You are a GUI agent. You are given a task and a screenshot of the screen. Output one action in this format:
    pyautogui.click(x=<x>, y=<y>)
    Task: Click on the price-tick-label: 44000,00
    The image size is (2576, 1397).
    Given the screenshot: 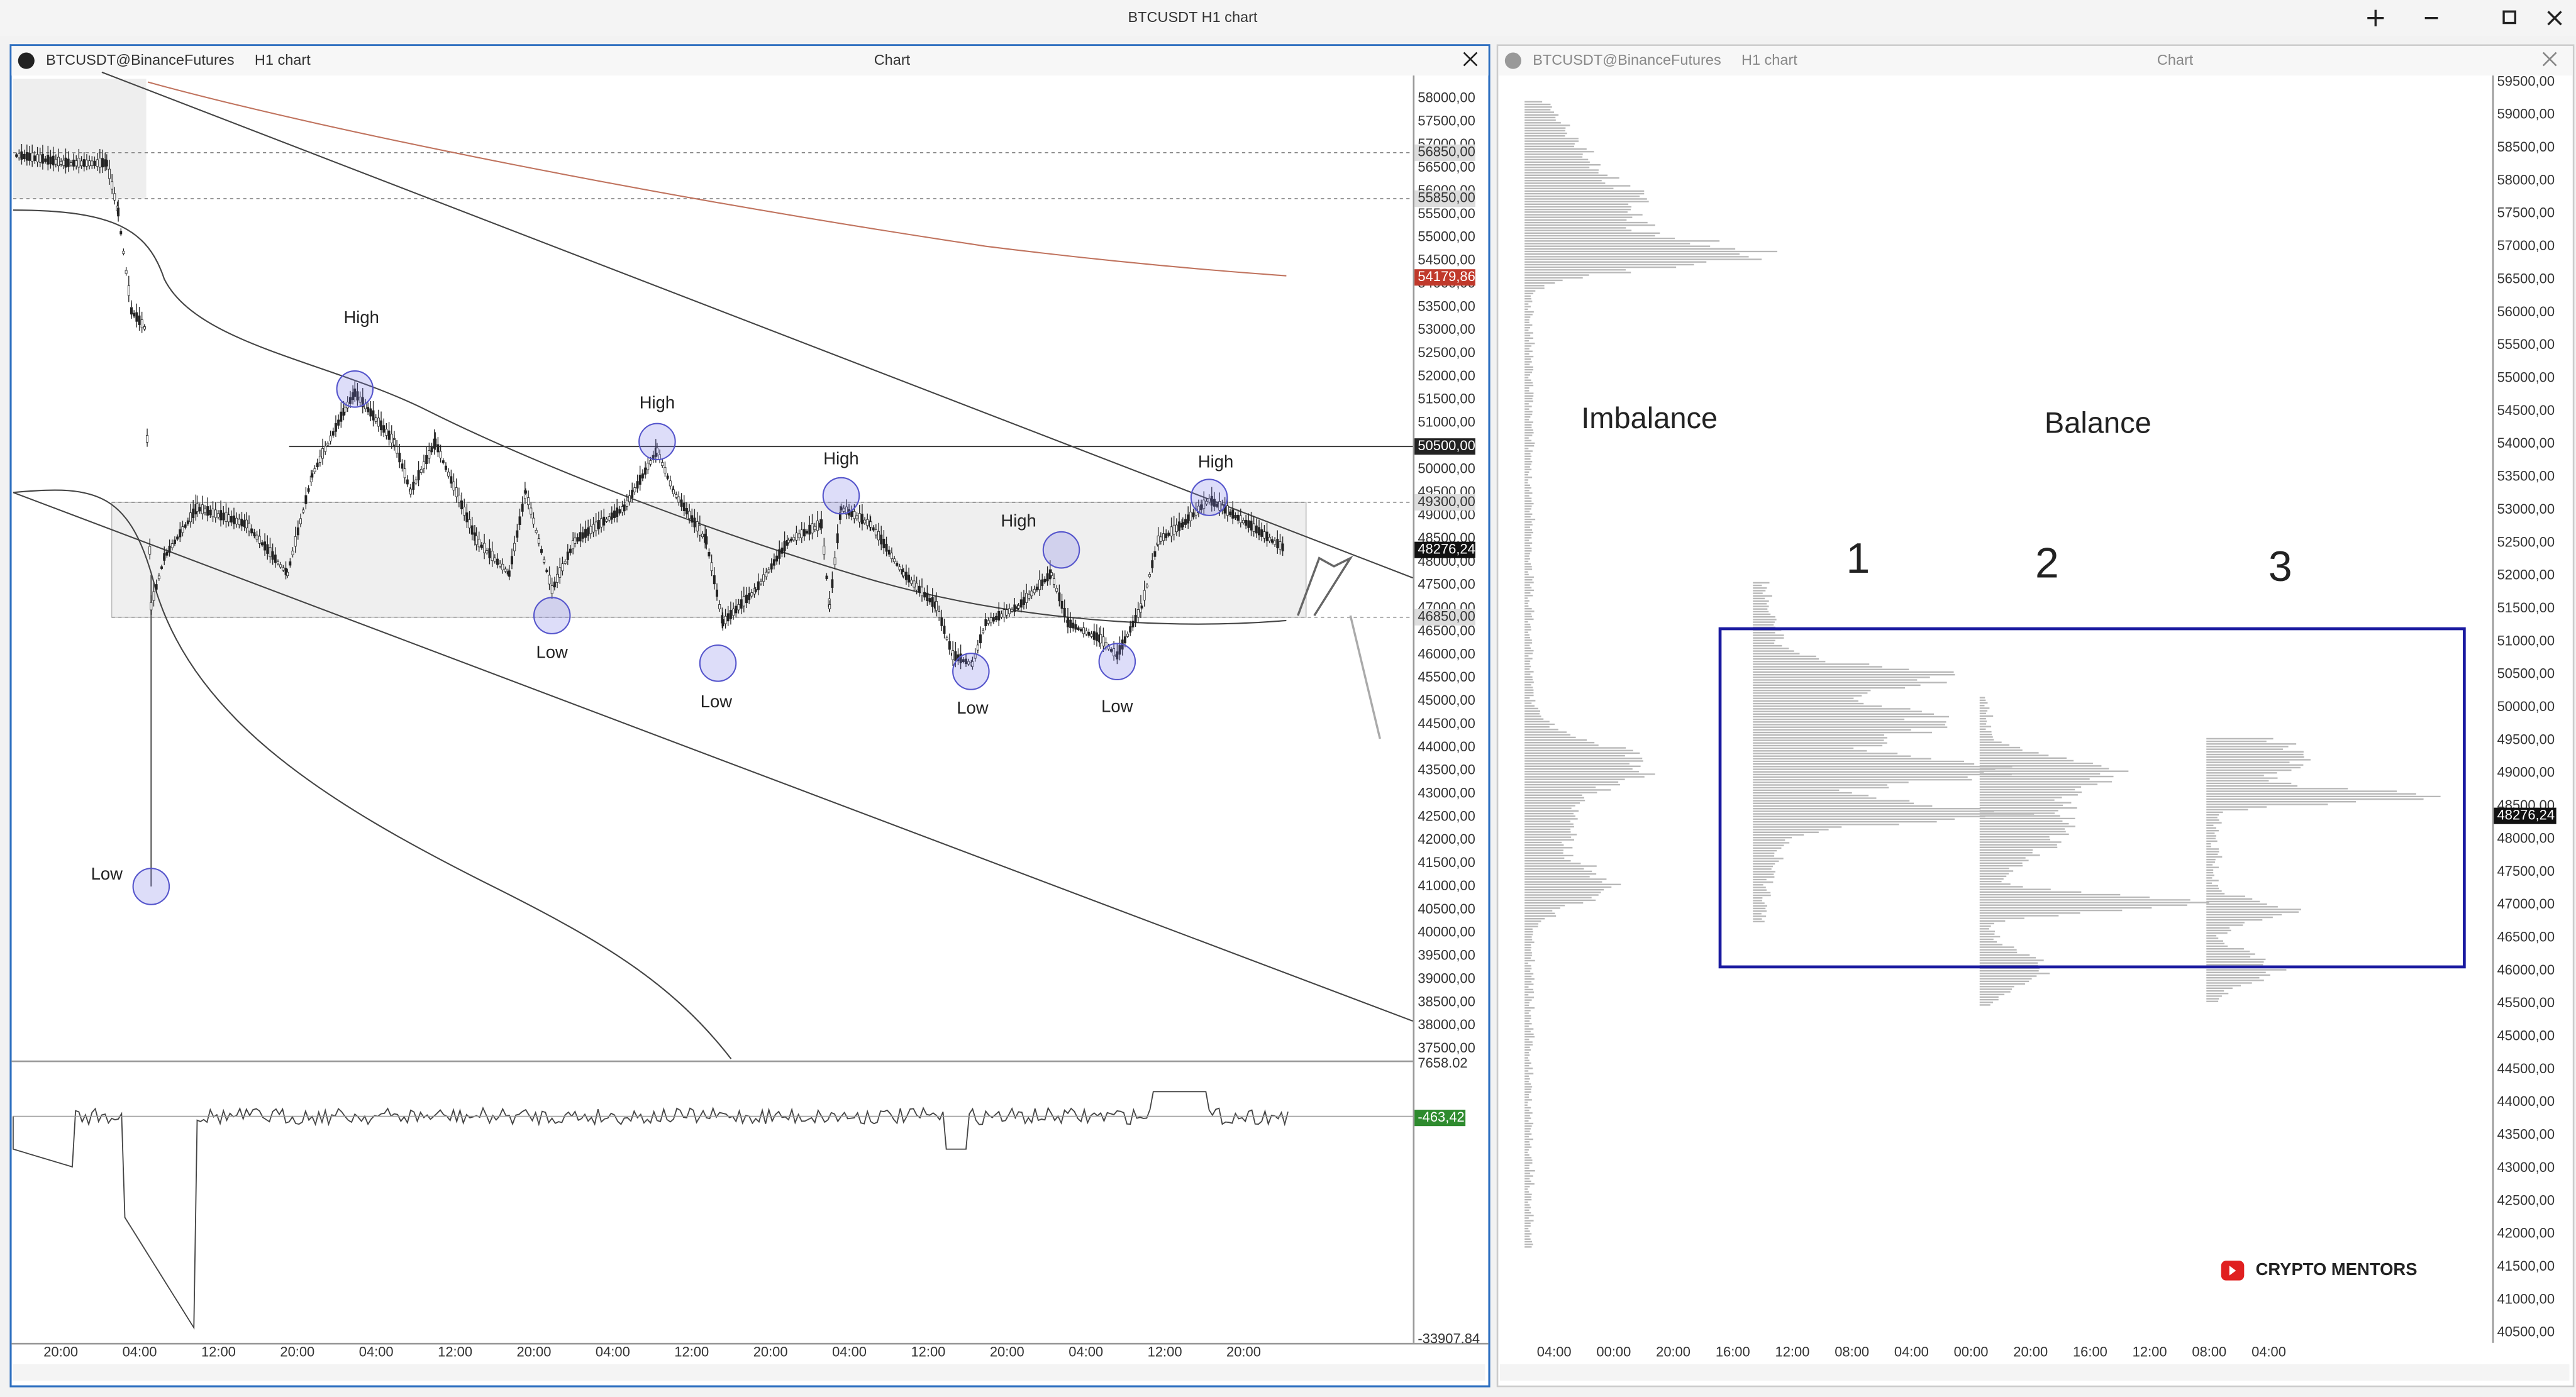 What is the action you would take?
    pyautogui.click(x=2526, y=1101)
    